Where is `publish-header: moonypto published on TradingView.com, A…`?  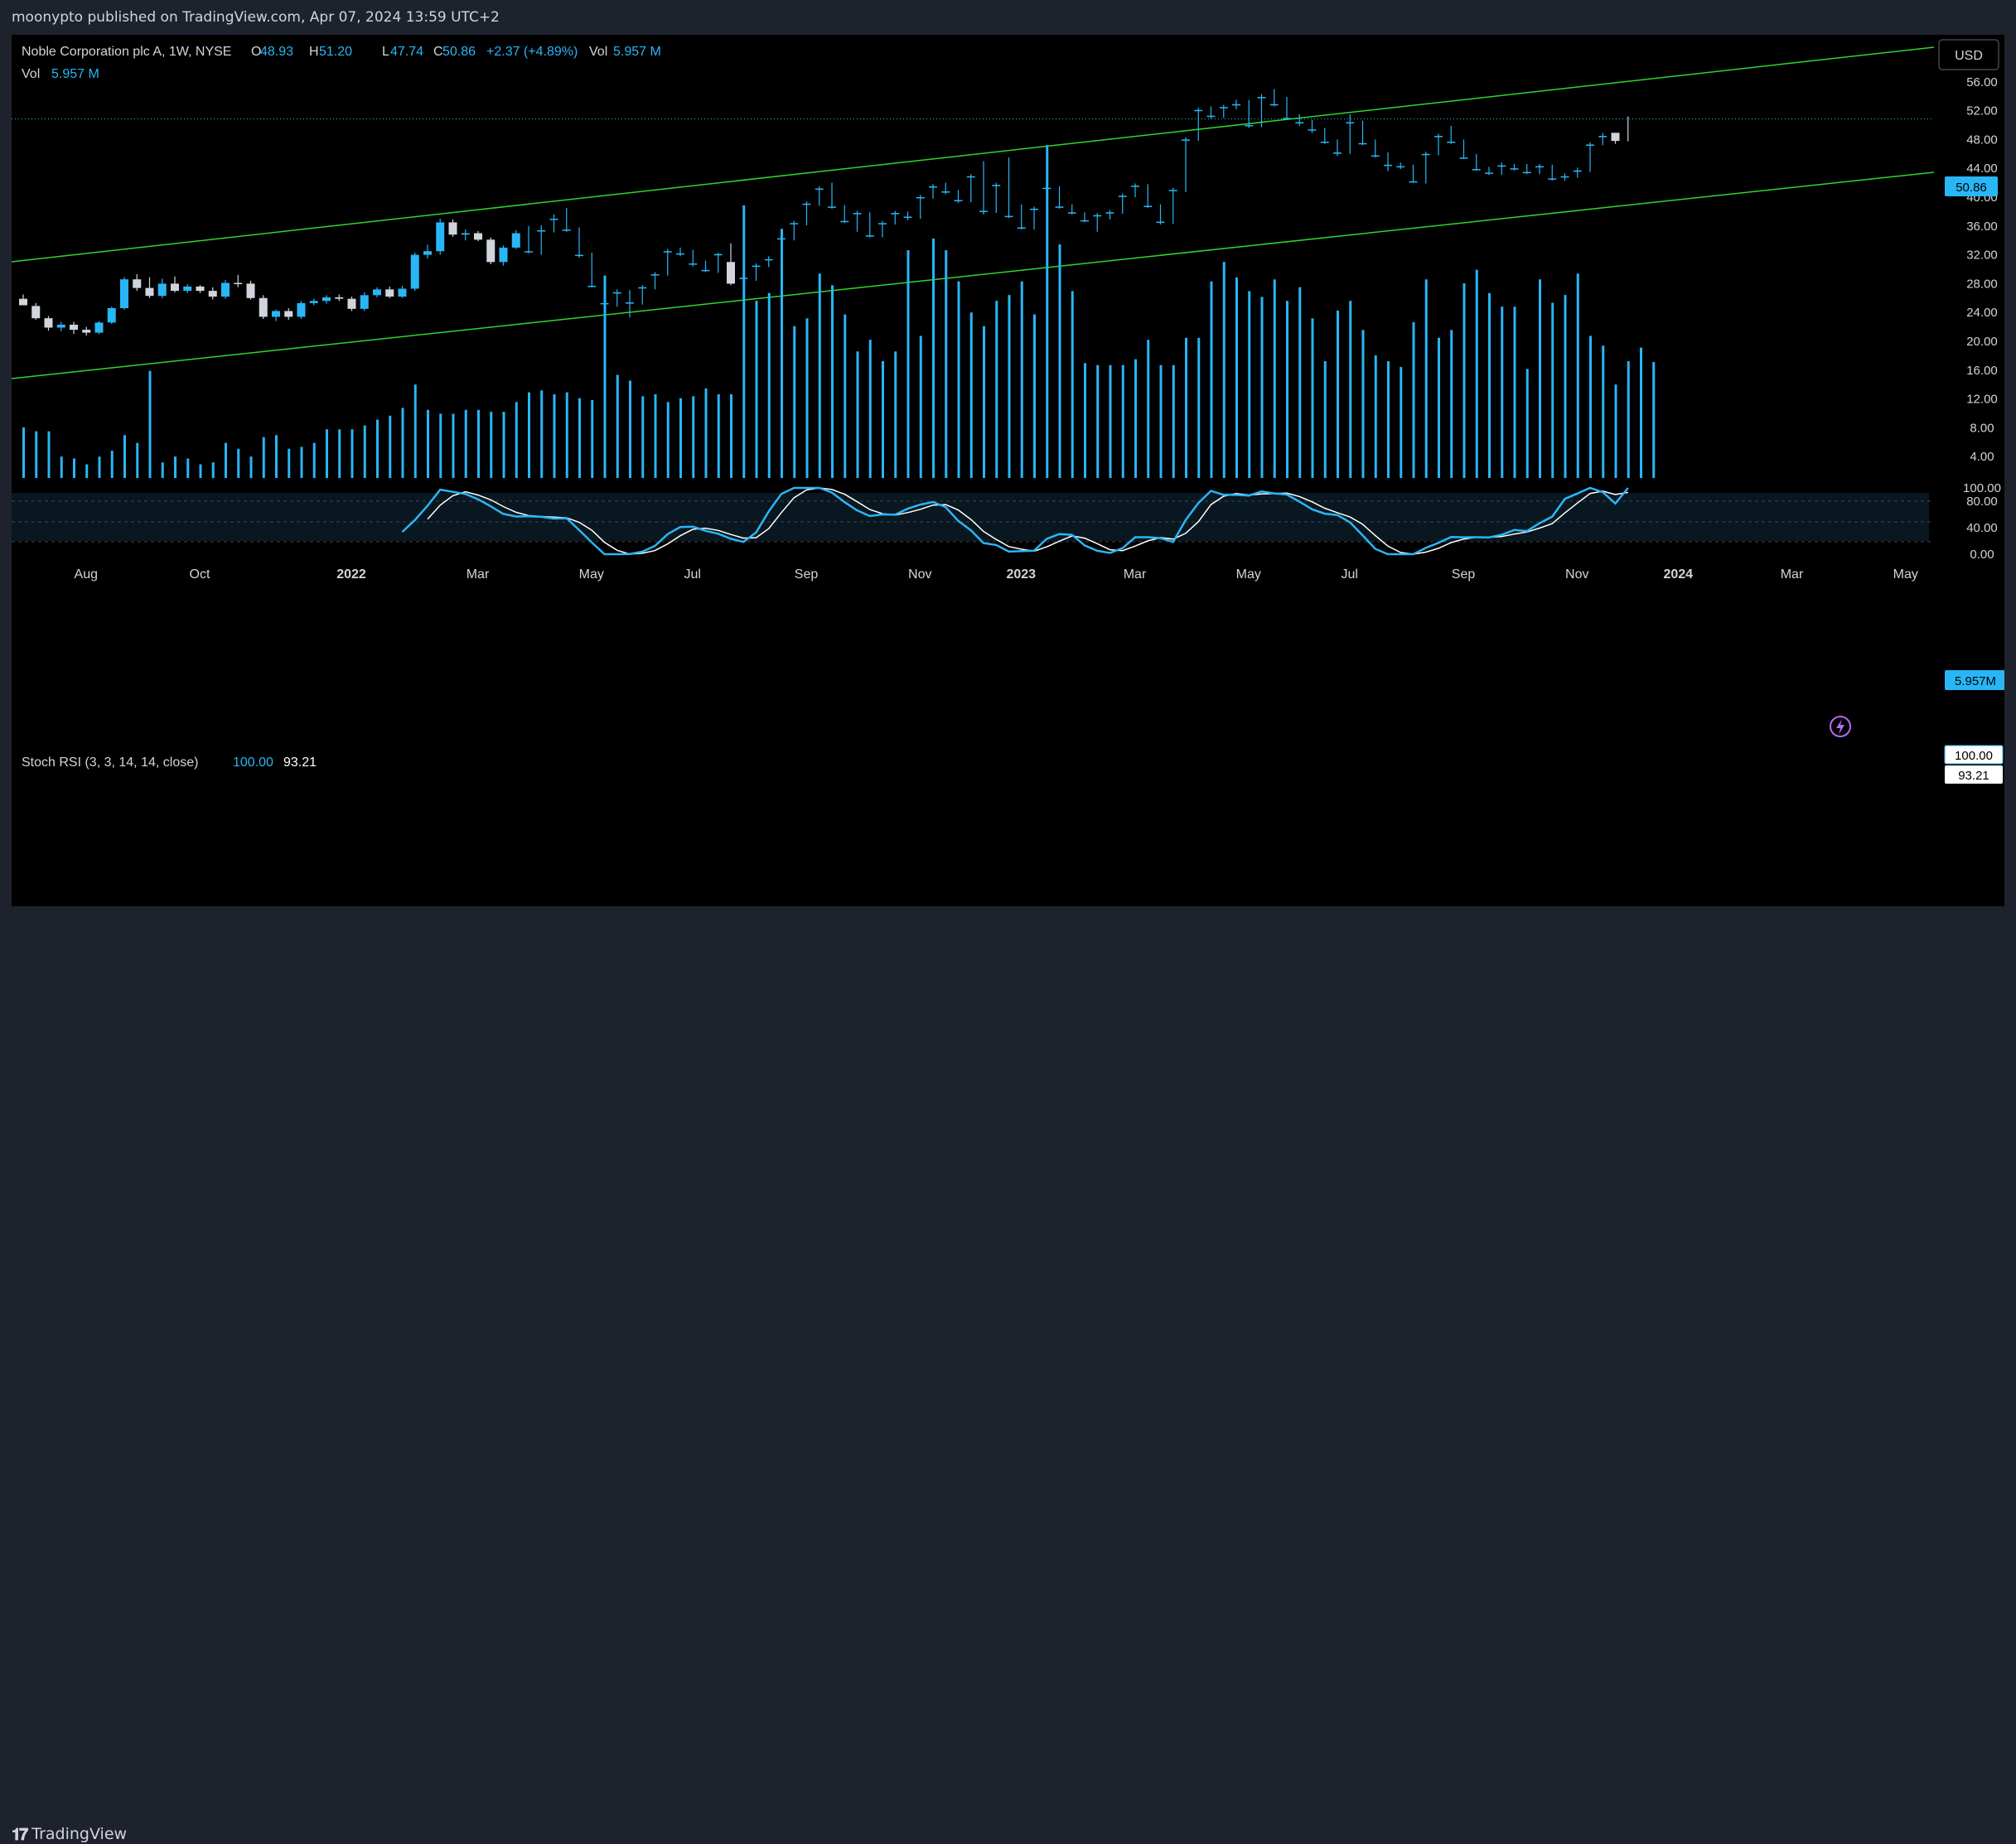 publish-header: moonypto published on TradingView.com, A… is located at coordinates (1008, 17).